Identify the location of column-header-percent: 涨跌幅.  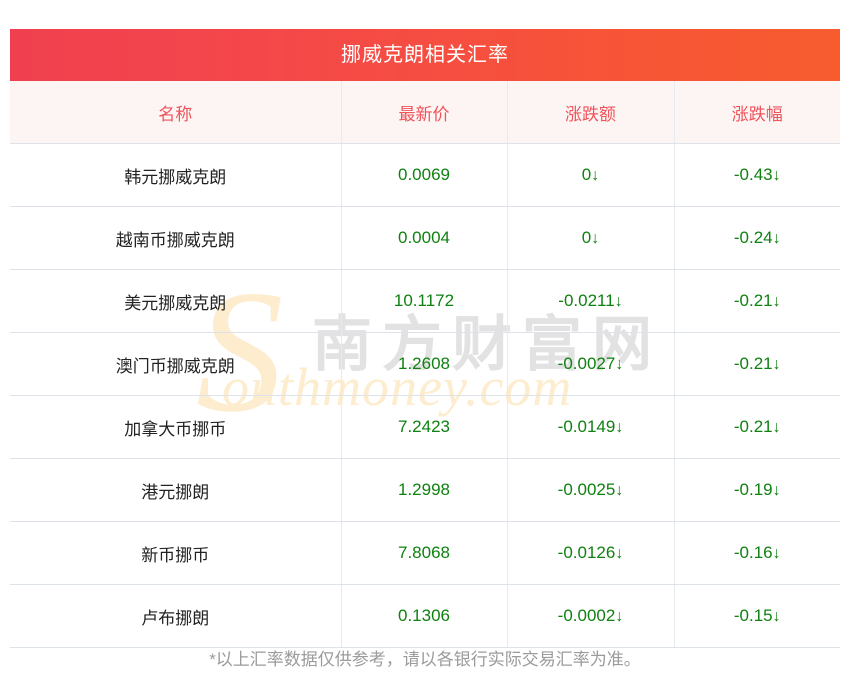
(757, 112).